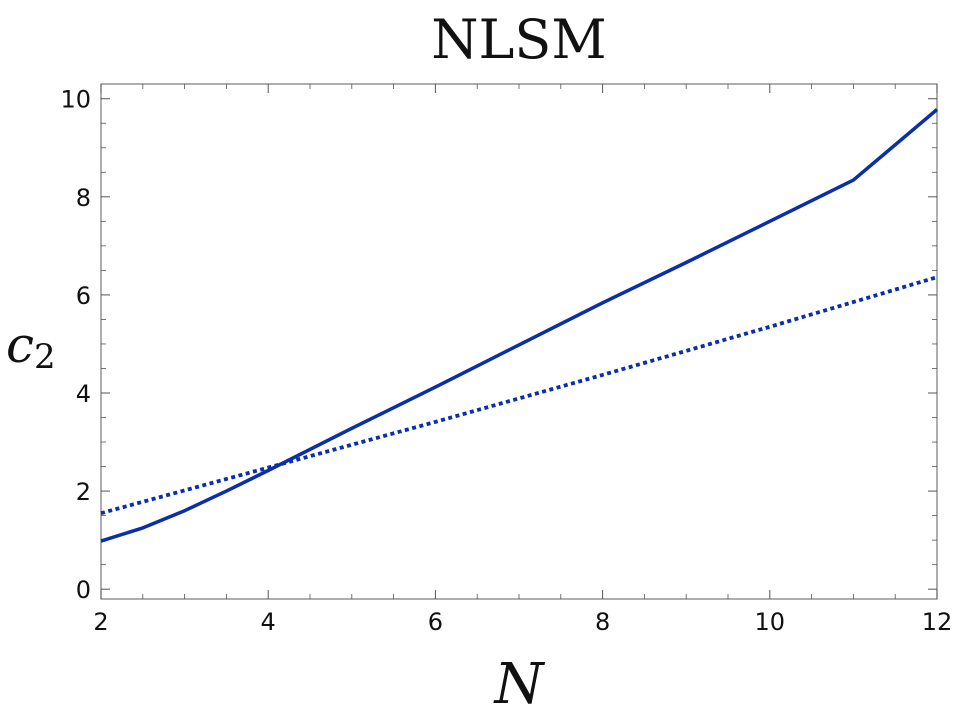  Describe the element at coordinates (83, 394) in the screenshot. I see `y-tick-label: 4` at that location.